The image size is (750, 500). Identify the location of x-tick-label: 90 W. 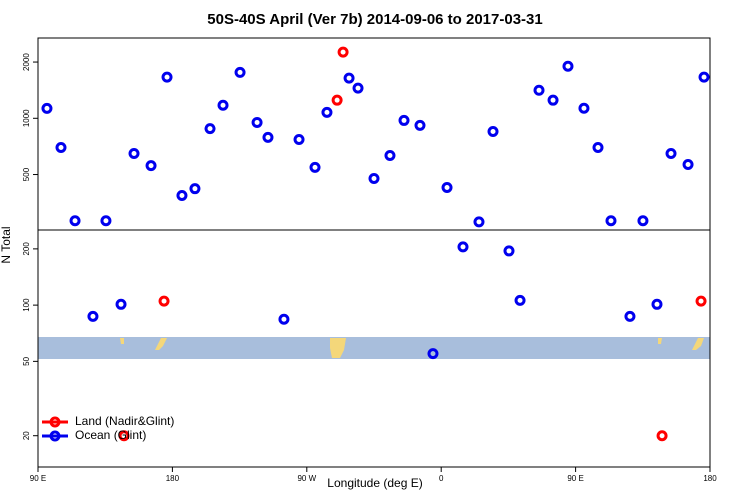
(306, 478).